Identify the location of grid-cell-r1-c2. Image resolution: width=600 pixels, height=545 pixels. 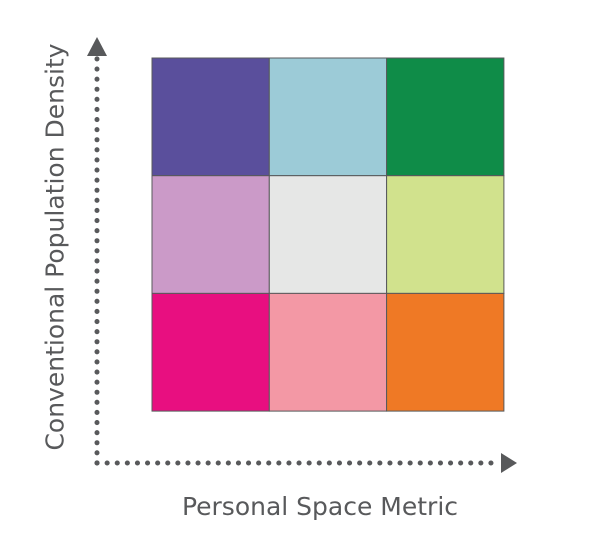
(445, 235).